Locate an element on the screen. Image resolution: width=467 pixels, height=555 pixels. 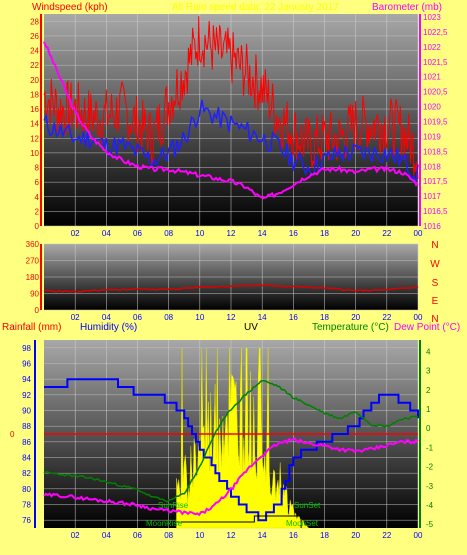
temperature-tick-label: -2 is located at coordinates (430, 467).